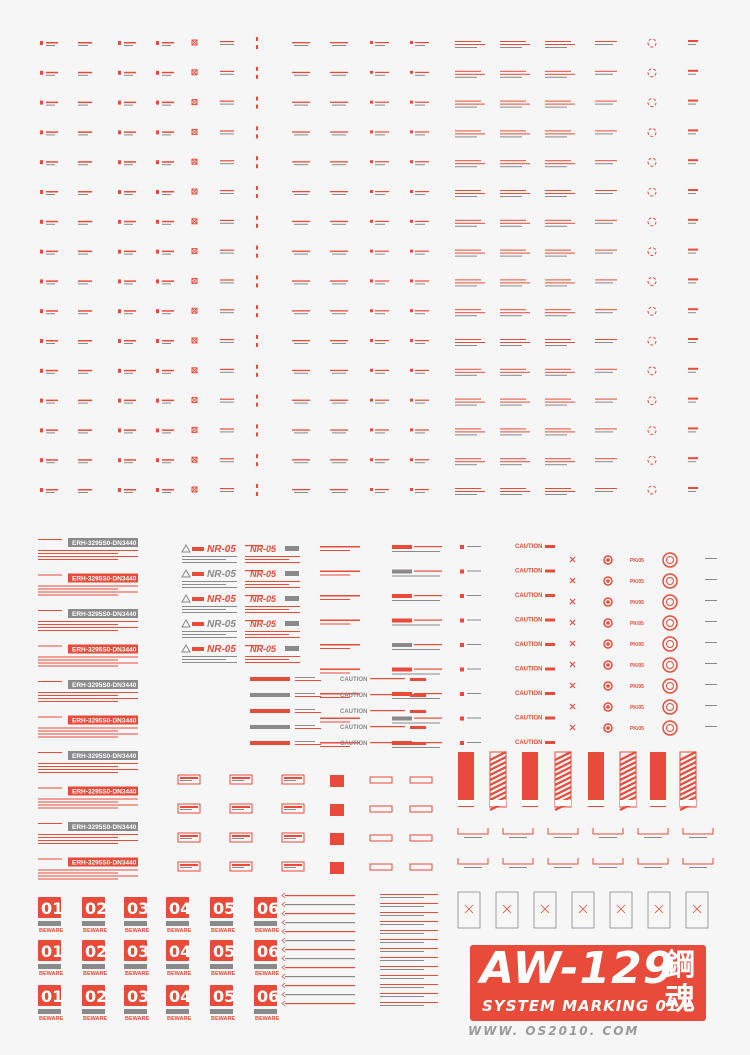  Describe the element at coordinates (320, 914) in the screenshot. I see `arrow-strip` at that location.